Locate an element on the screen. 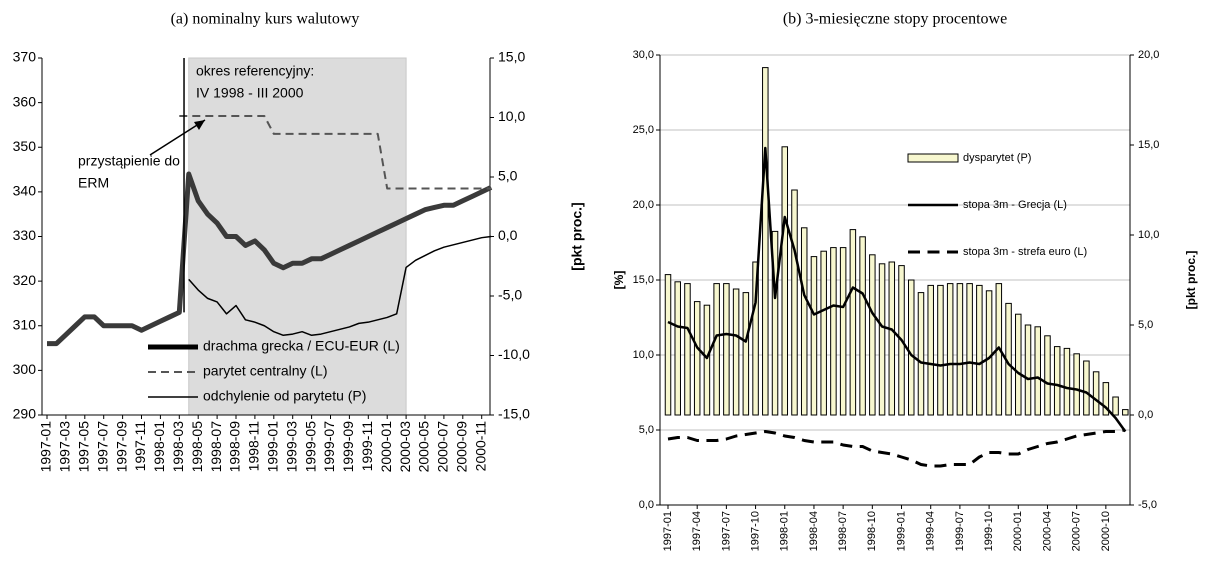 This screenshot has width=1205, height=575. arrow-head is located at coordinates (199, 125).